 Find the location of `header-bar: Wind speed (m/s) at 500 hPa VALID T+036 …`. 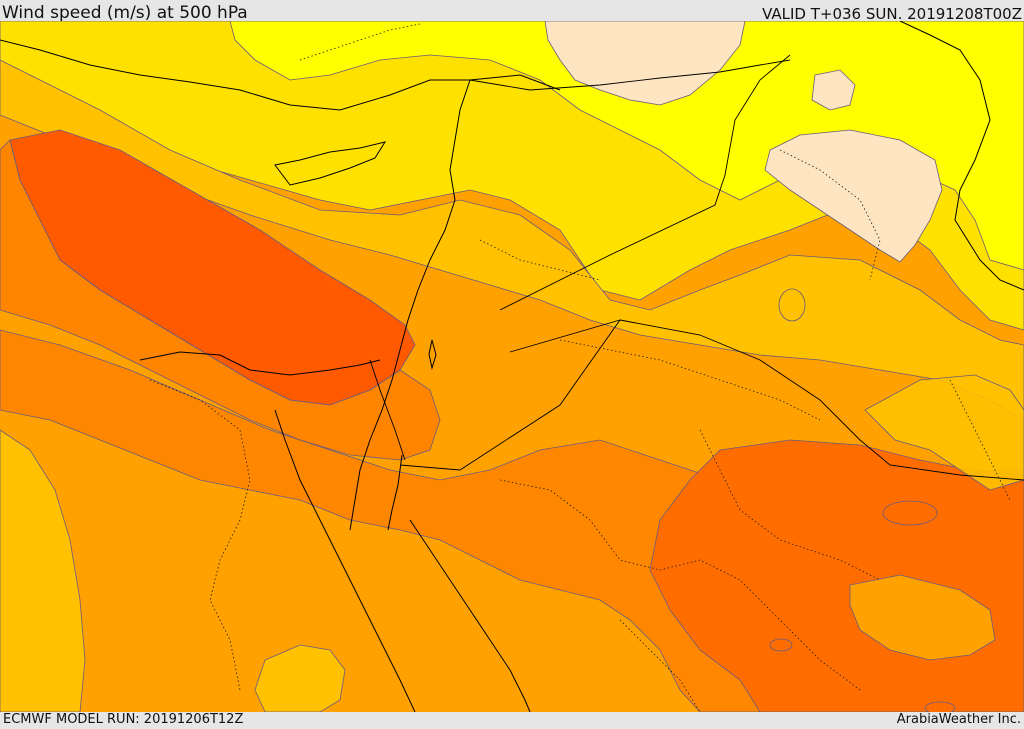

header-bar: Wind speed (m/s) at 500 hPa VALID T+036 … is located at coordinates (512, 11).